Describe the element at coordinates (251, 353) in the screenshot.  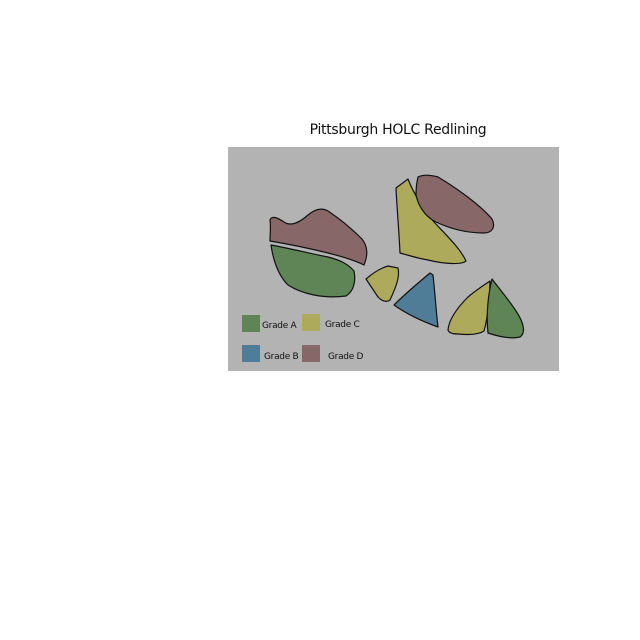
I see `legend-swatch-grade-b` at that location.